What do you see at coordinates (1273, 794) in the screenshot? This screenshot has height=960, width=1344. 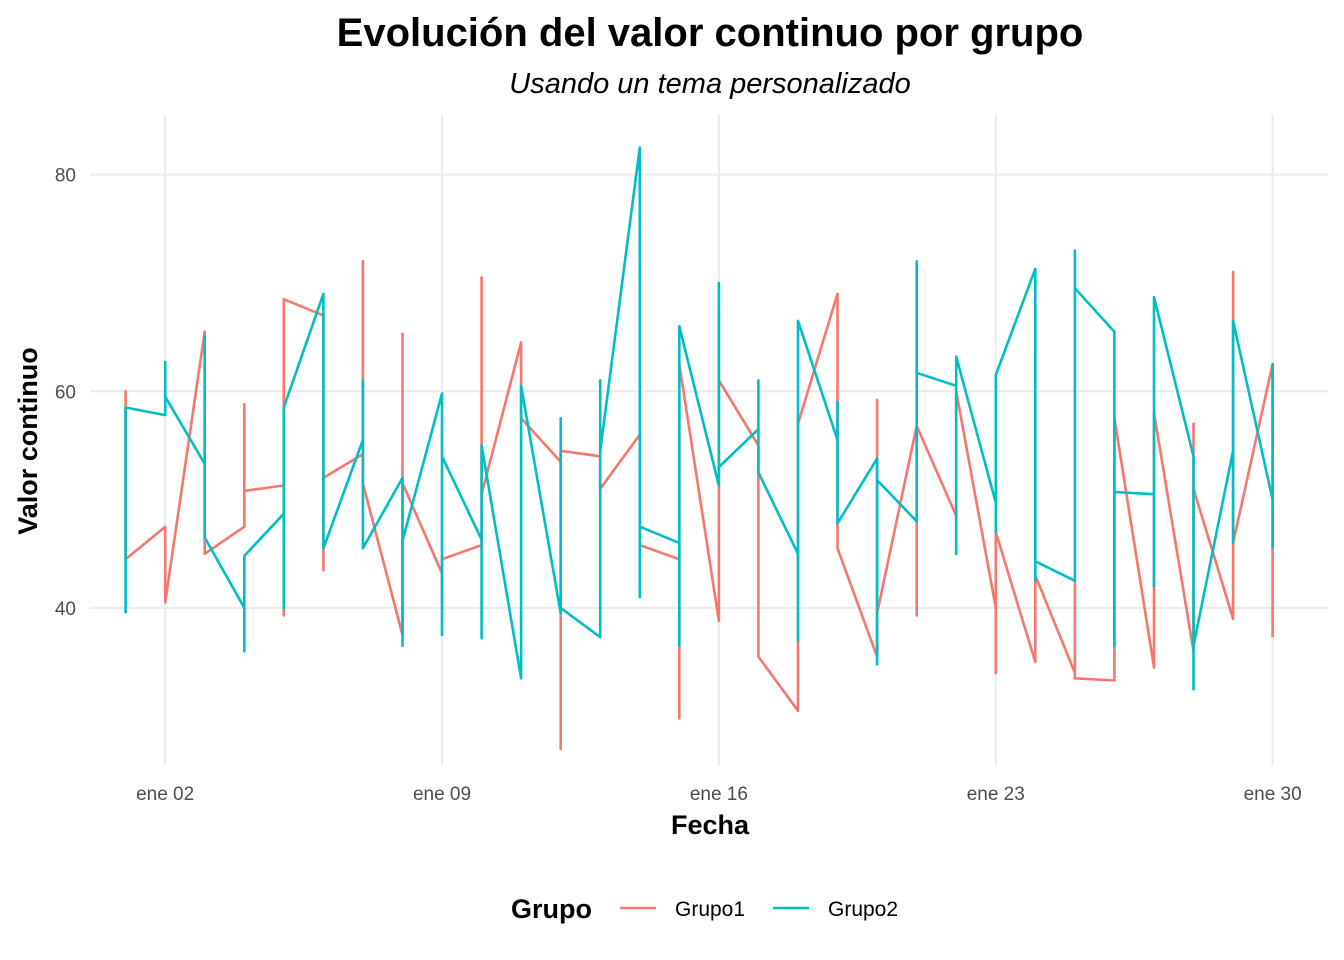 I see `x-tick-label: ene 30` at bounding box center [1273, 794].